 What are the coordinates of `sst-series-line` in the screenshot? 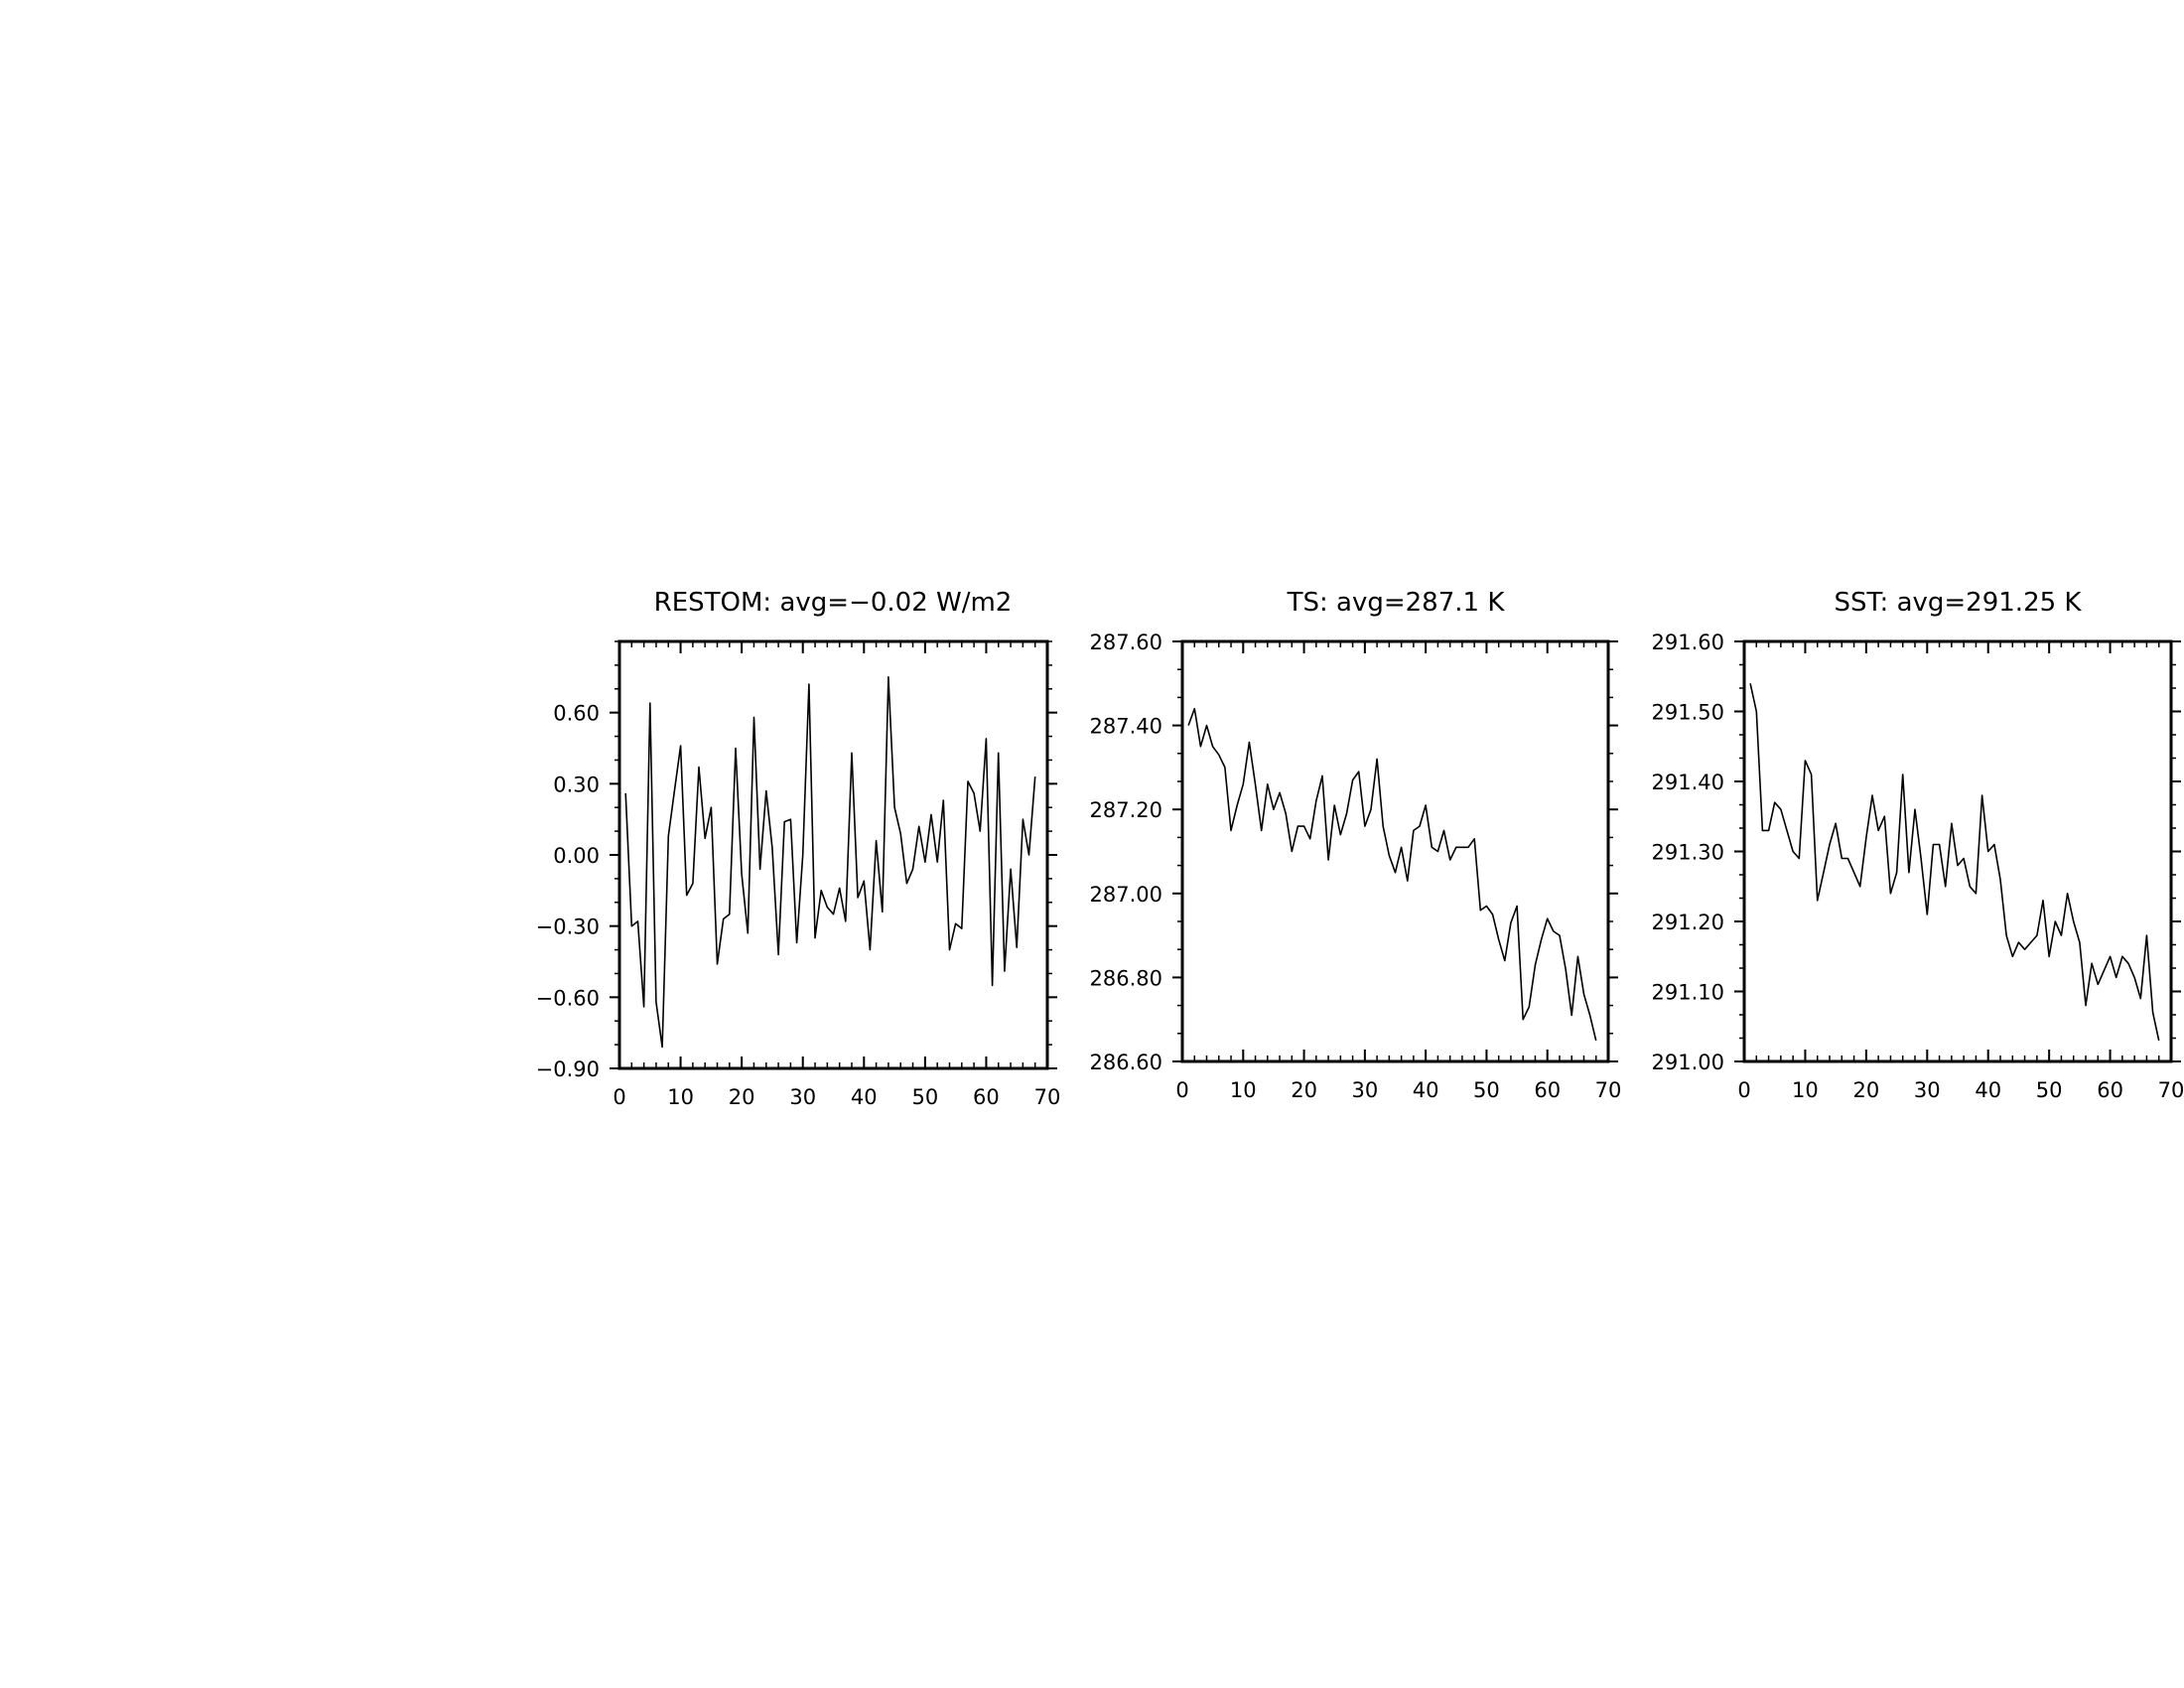 It's located at (1954, 862).